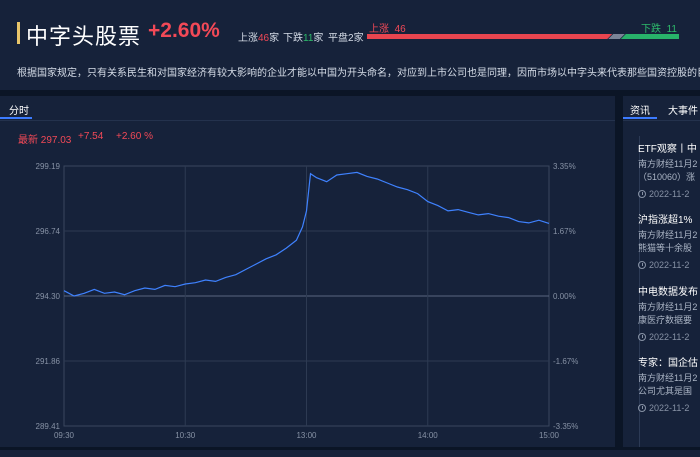  What do you see at coordinates (48, 361) in the screenshot?
I see `y-tick-label-left: 291.86` at bounding box center [48, 361].